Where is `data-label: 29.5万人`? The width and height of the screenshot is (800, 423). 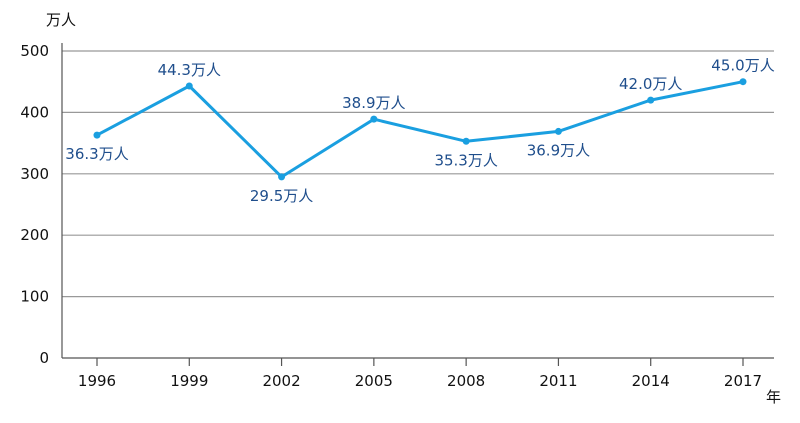 data-label: 29.5万人 is located at coordinates (281, 196).